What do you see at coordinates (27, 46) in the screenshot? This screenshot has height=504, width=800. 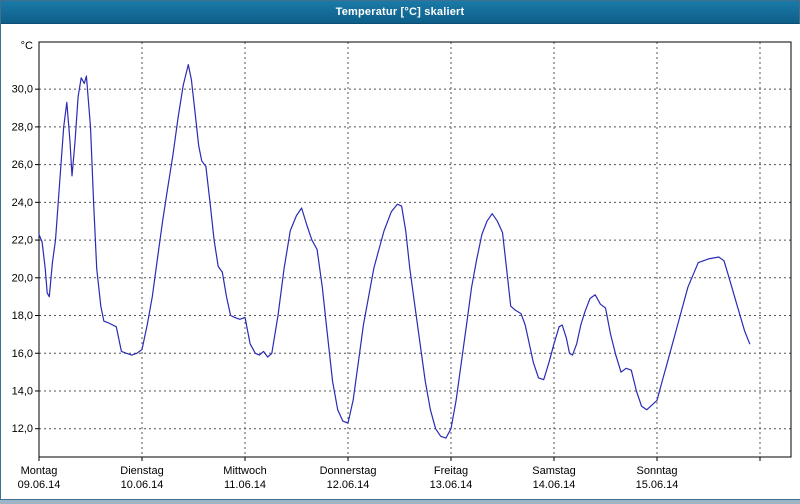 I see `y-axis-unit-label: °C` at bounding box center [27, 46].